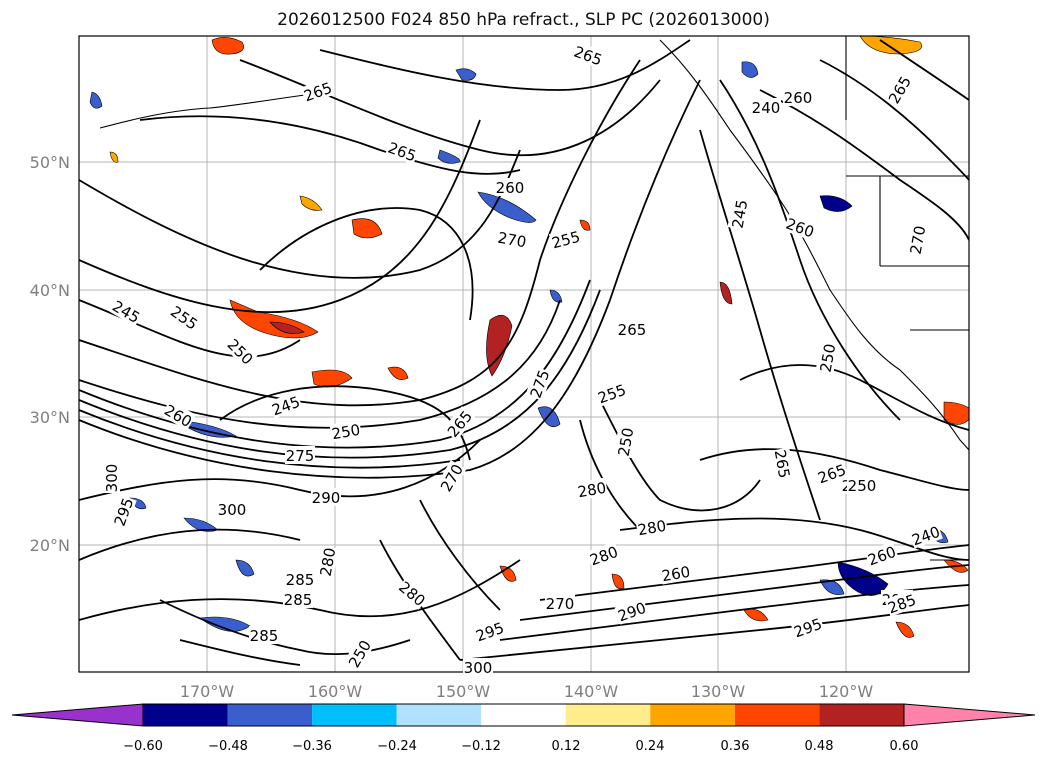 This screenshot has height=765, width=1047. I want to click on lat-label-30n: 30°N, so click(50, 417).